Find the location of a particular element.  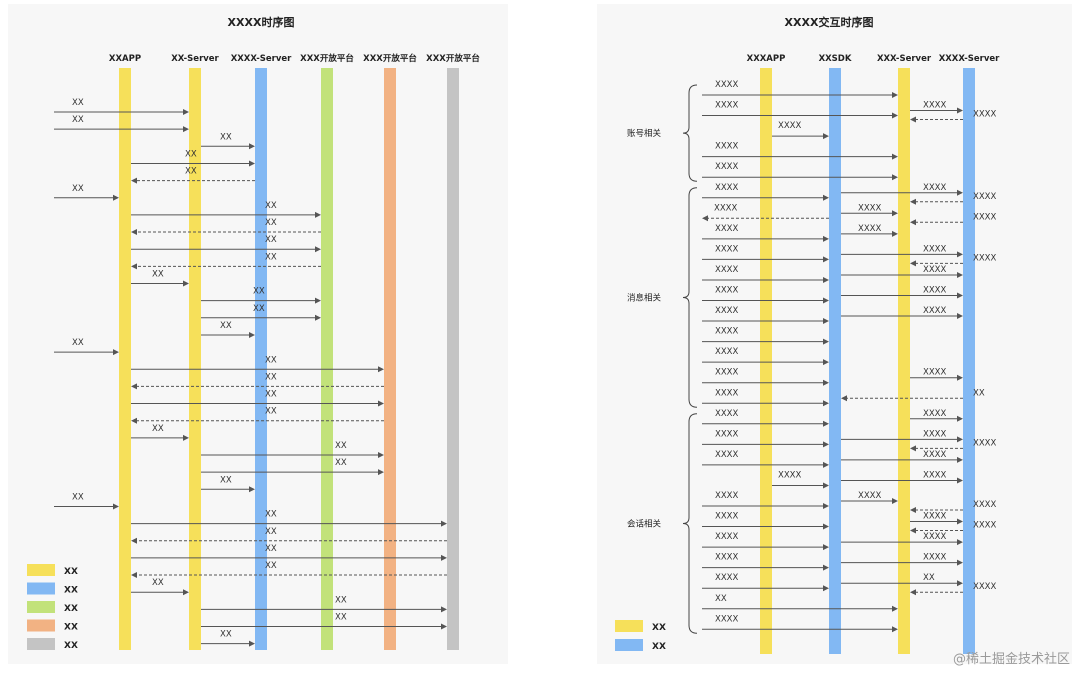

right-sub-label: XX is located at coordinates (979, 393).